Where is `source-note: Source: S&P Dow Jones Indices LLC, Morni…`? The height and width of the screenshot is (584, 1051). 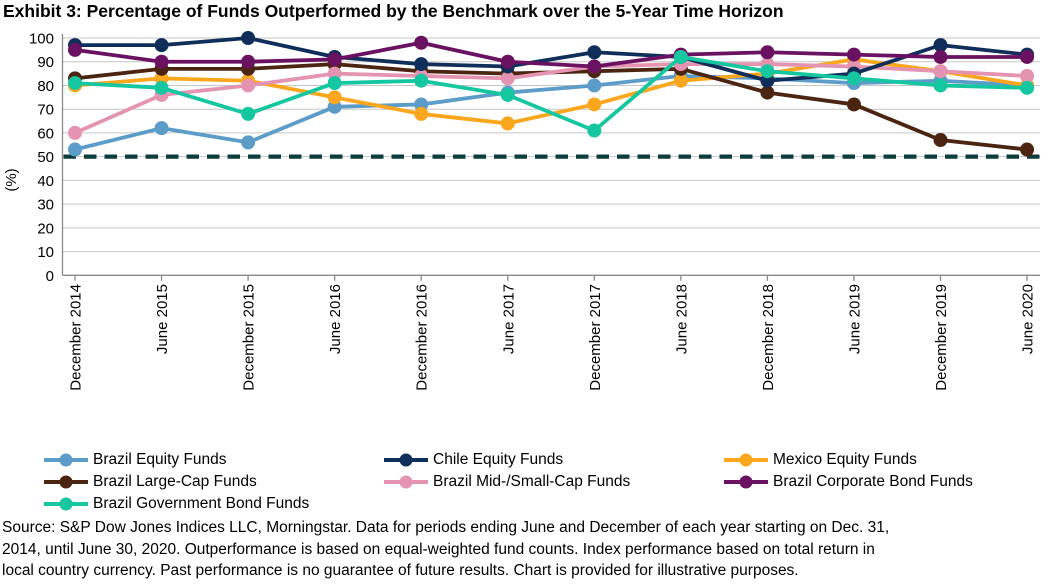 source-note: Source: S&P Dow Jones Indices LLC, Morni… is located at coordinates (525, 549).